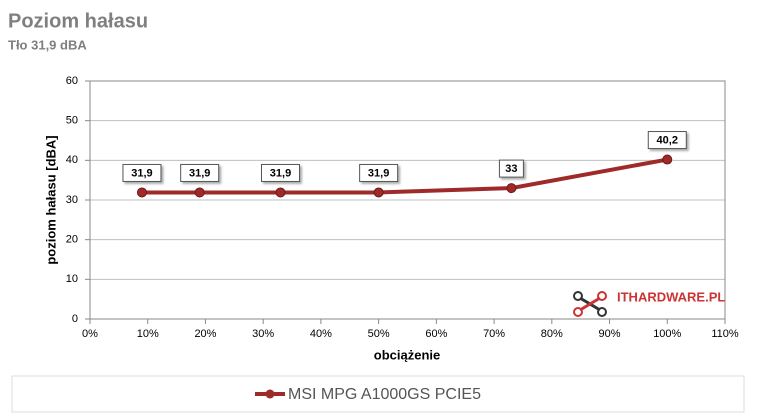 The width and height of the screenshot is (757, 416). I want to click on value-label: 40,2, so click(667, 140).